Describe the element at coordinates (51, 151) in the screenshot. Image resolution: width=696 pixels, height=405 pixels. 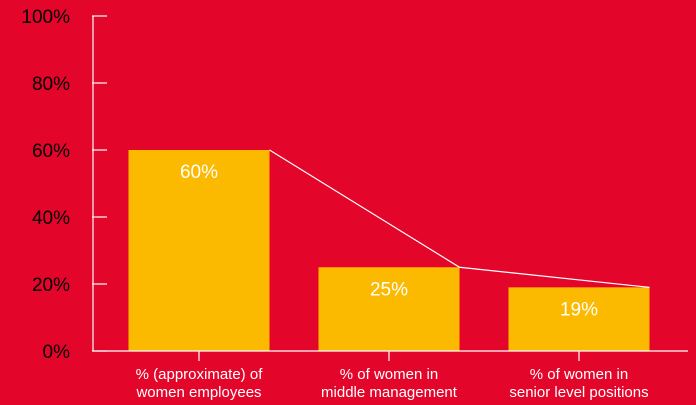
I see `y-tick-label-60: 60%` at that location.